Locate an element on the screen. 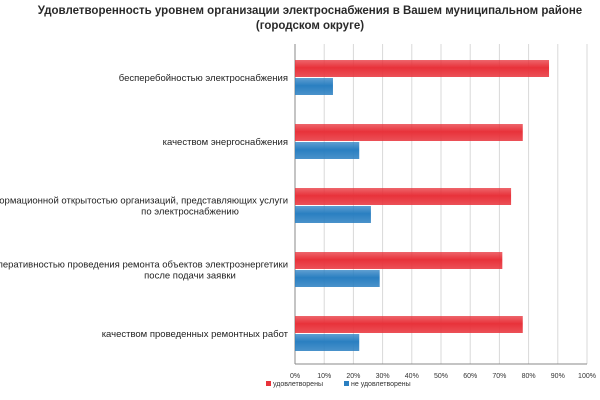 Image resolution: width=600 pixels, height=400 pixels. legend-label: не удовлетворены is located at coordinates (381, 384).